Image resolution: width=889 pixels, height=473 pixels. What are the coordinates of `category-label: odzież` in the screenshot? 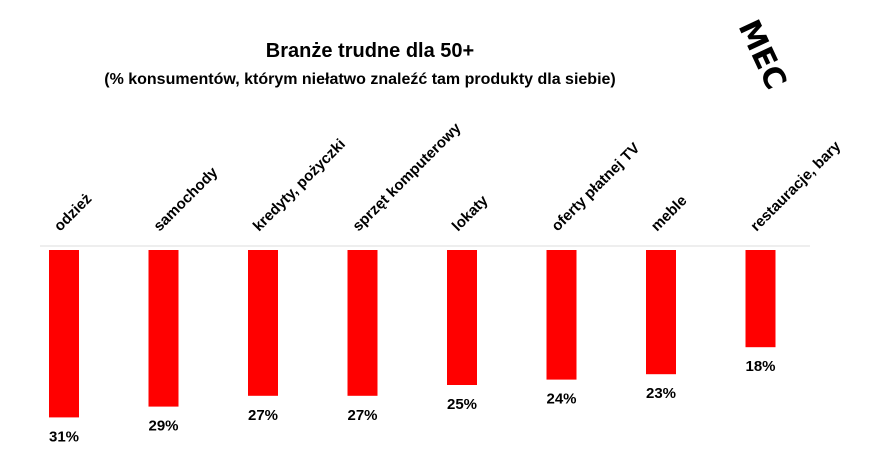 It's located at (73, 212).